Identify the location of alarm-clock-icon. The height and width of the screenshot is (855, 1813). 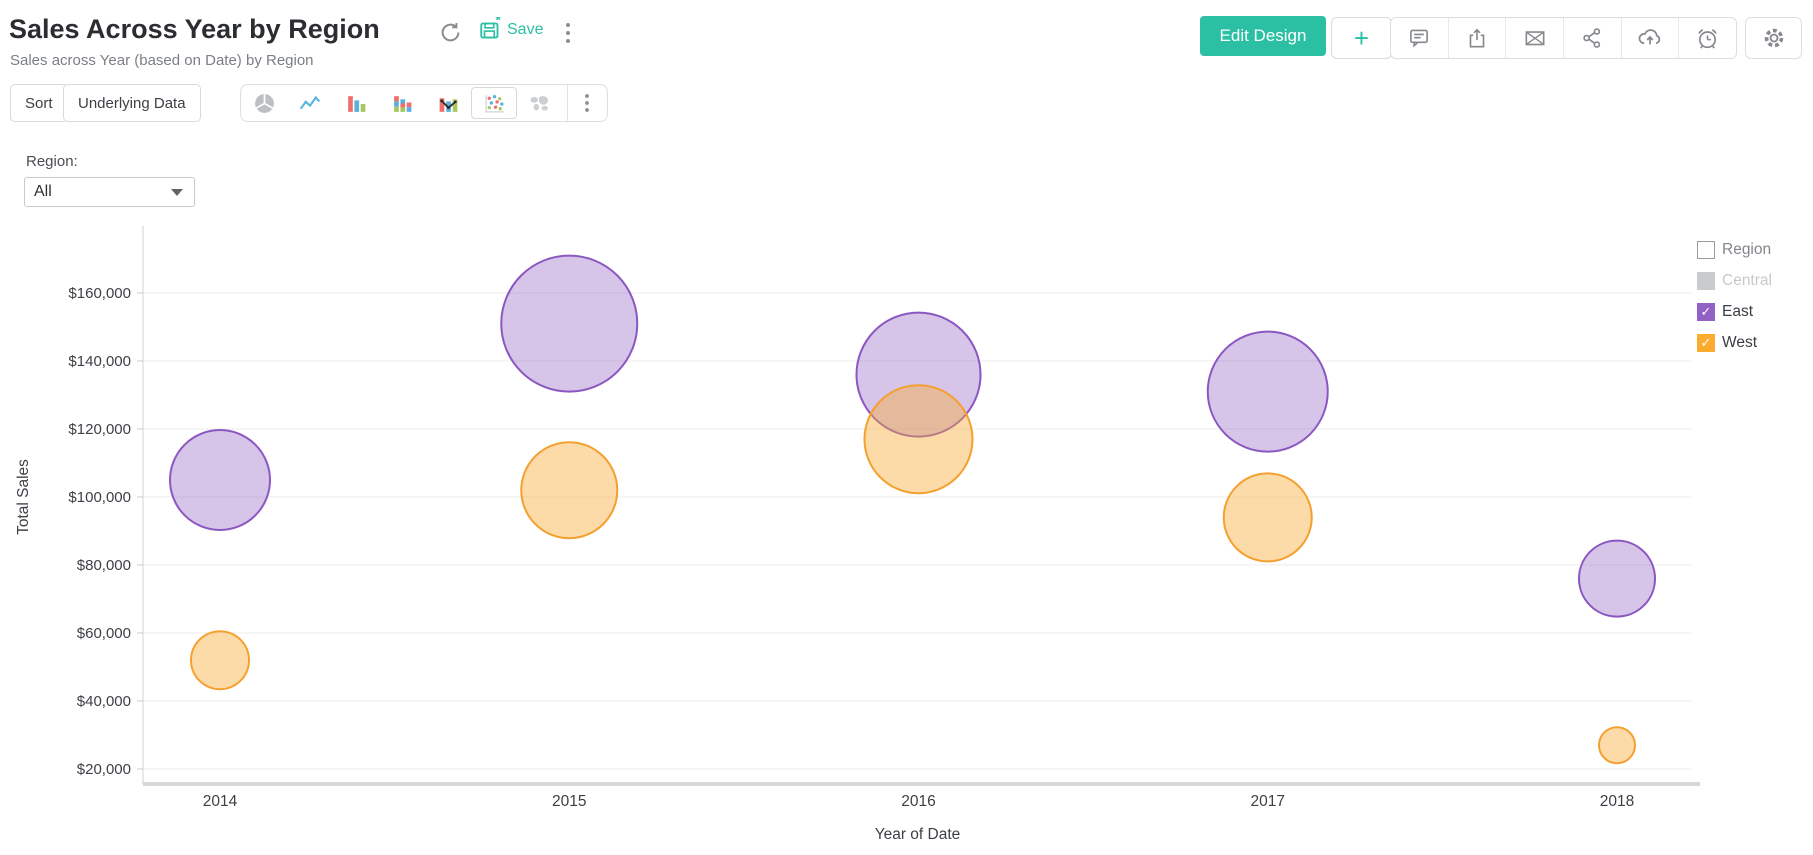
(1707, 38).